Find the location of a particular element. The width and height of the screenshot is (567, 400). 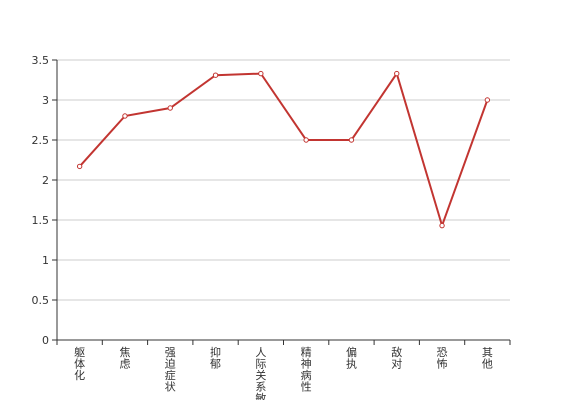

y-tick-label: 3 is located at coordinates (45, 100).